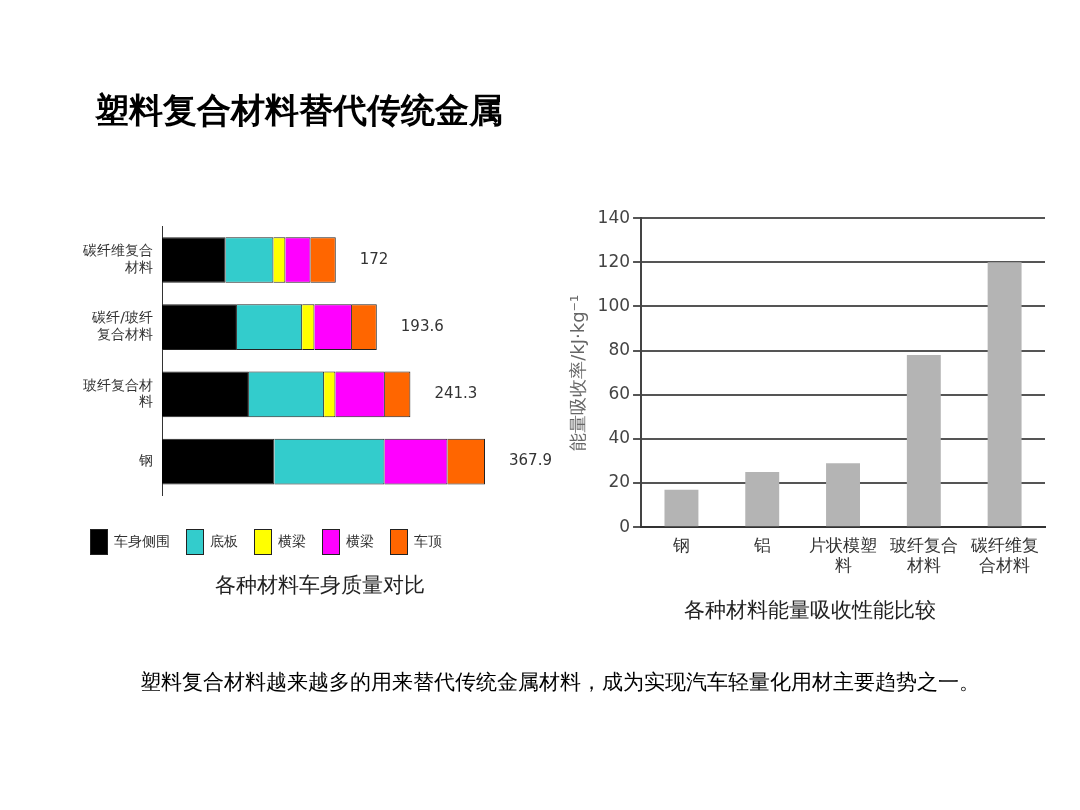 This screenshot has width=1080, height=810. What do you see at coordinates (422, 326) in the screenshot?
I see `annotation: 193.6` at bounding box center [422, 326].